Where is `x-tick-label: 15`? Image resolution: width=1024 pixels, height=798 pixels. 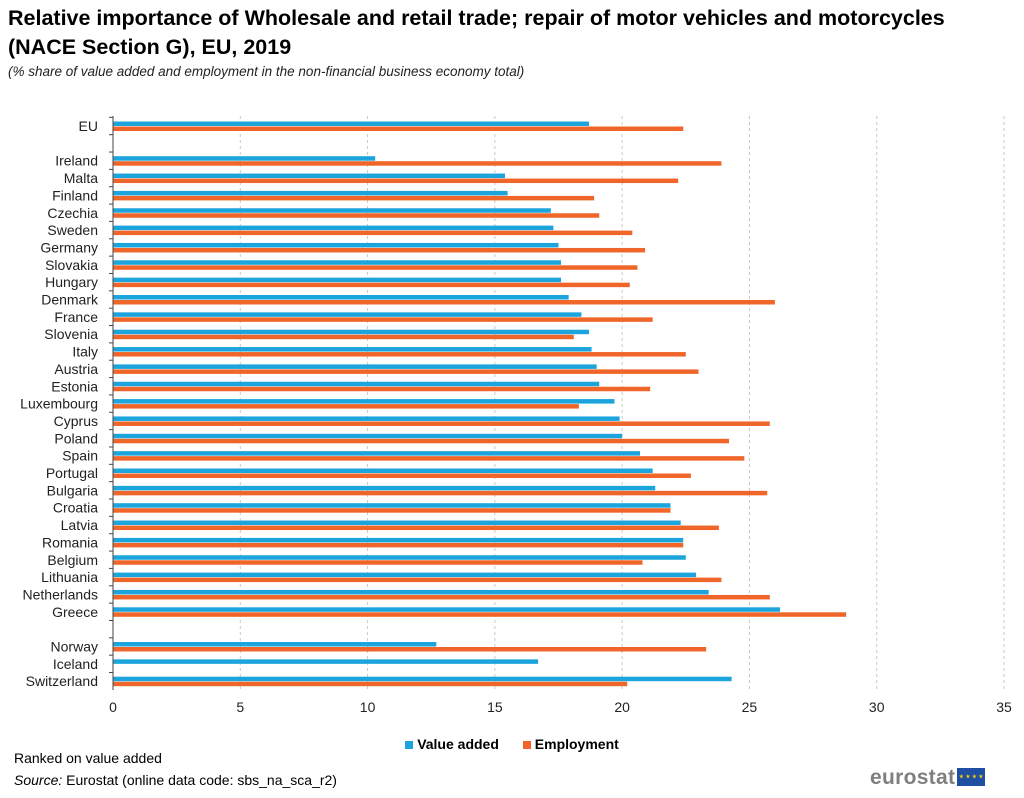
x-tick-label: 15 is located at coordinates (495, 707).